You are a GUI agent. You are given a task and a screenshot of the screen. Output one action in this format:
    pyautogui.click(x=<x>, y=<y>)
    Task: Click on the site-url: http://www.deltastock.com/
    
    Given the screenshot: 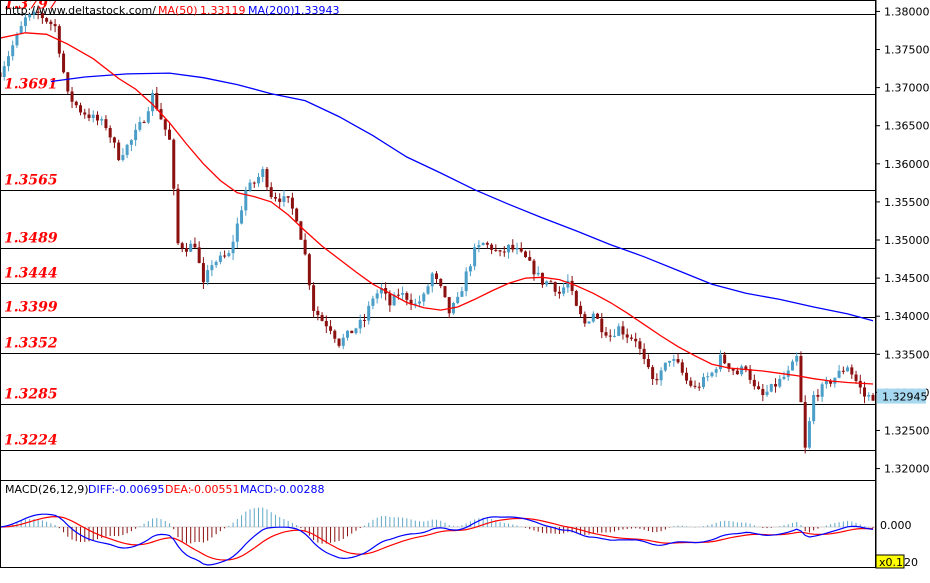 What is the action you would take?
    pyautogui.click(x=80, y=10)
    